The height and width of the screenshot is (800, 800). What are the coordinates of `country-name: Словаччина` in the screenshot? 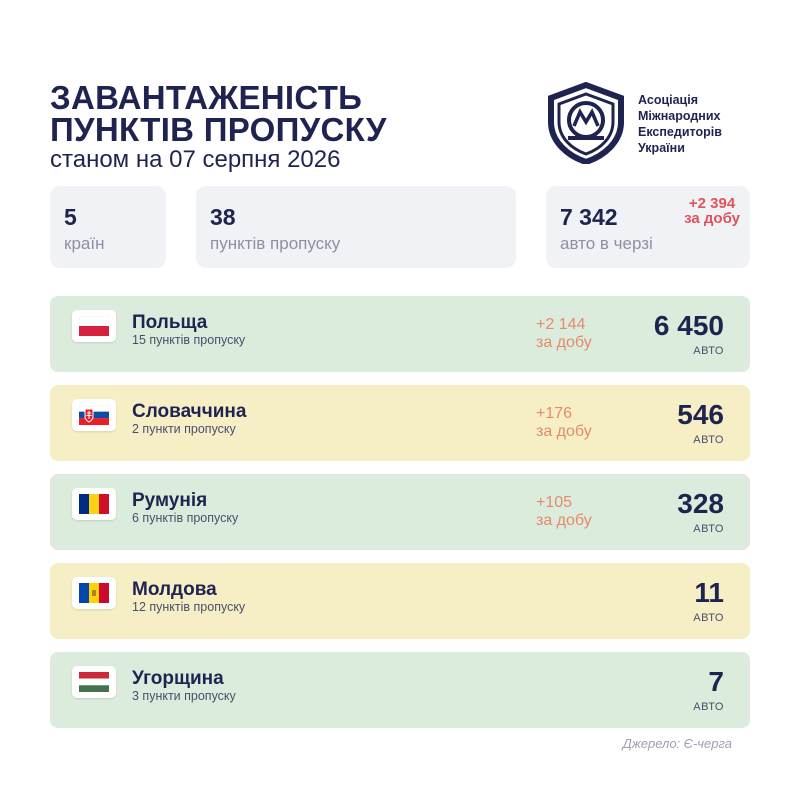 It's located at (189, 411).